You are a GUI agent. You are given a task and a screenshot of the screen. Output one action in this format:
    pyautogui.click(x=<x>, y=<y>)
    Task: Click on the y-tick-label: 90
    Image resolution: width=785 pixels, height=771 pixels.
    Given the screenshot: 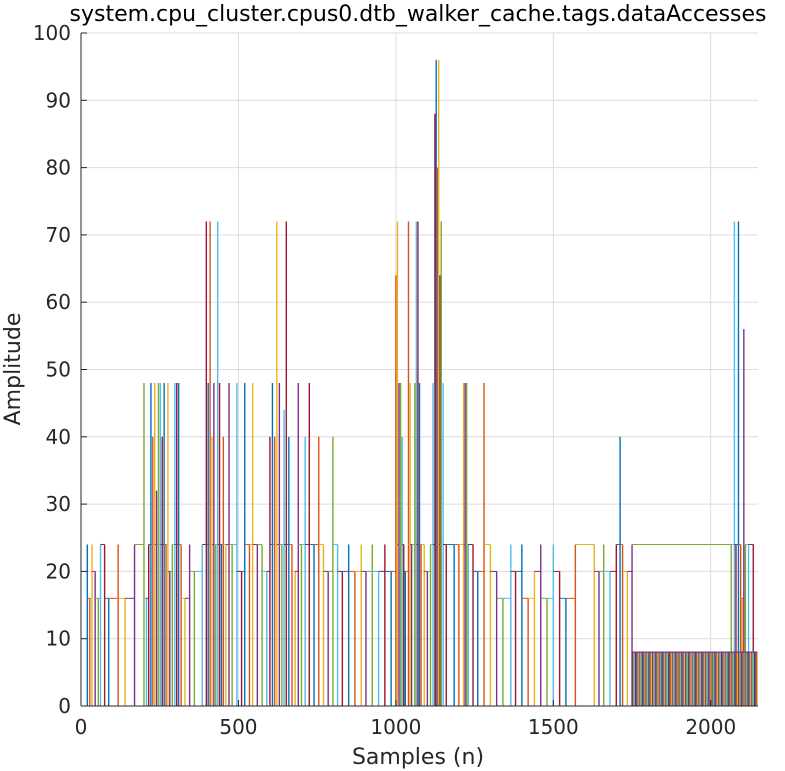 What is the action you would take?
    pyautogui.click(x=58, y=100)
    